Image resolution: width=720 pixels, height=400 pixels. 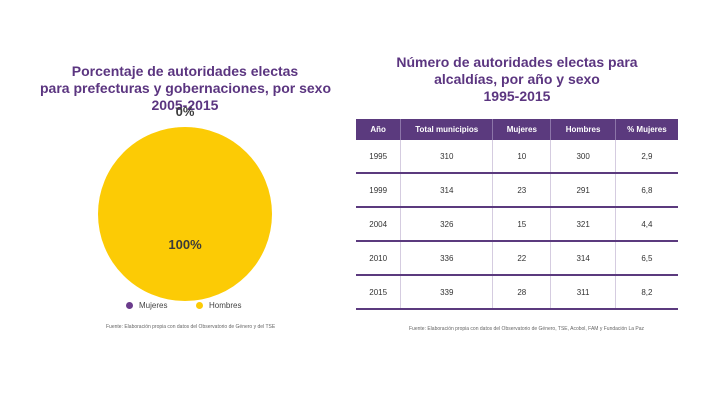 What do you see at coordinates (646, 157) in the screenshot?
I see `table-cell-pct-mujeres: 2,9` at bounding box center [646, 157].